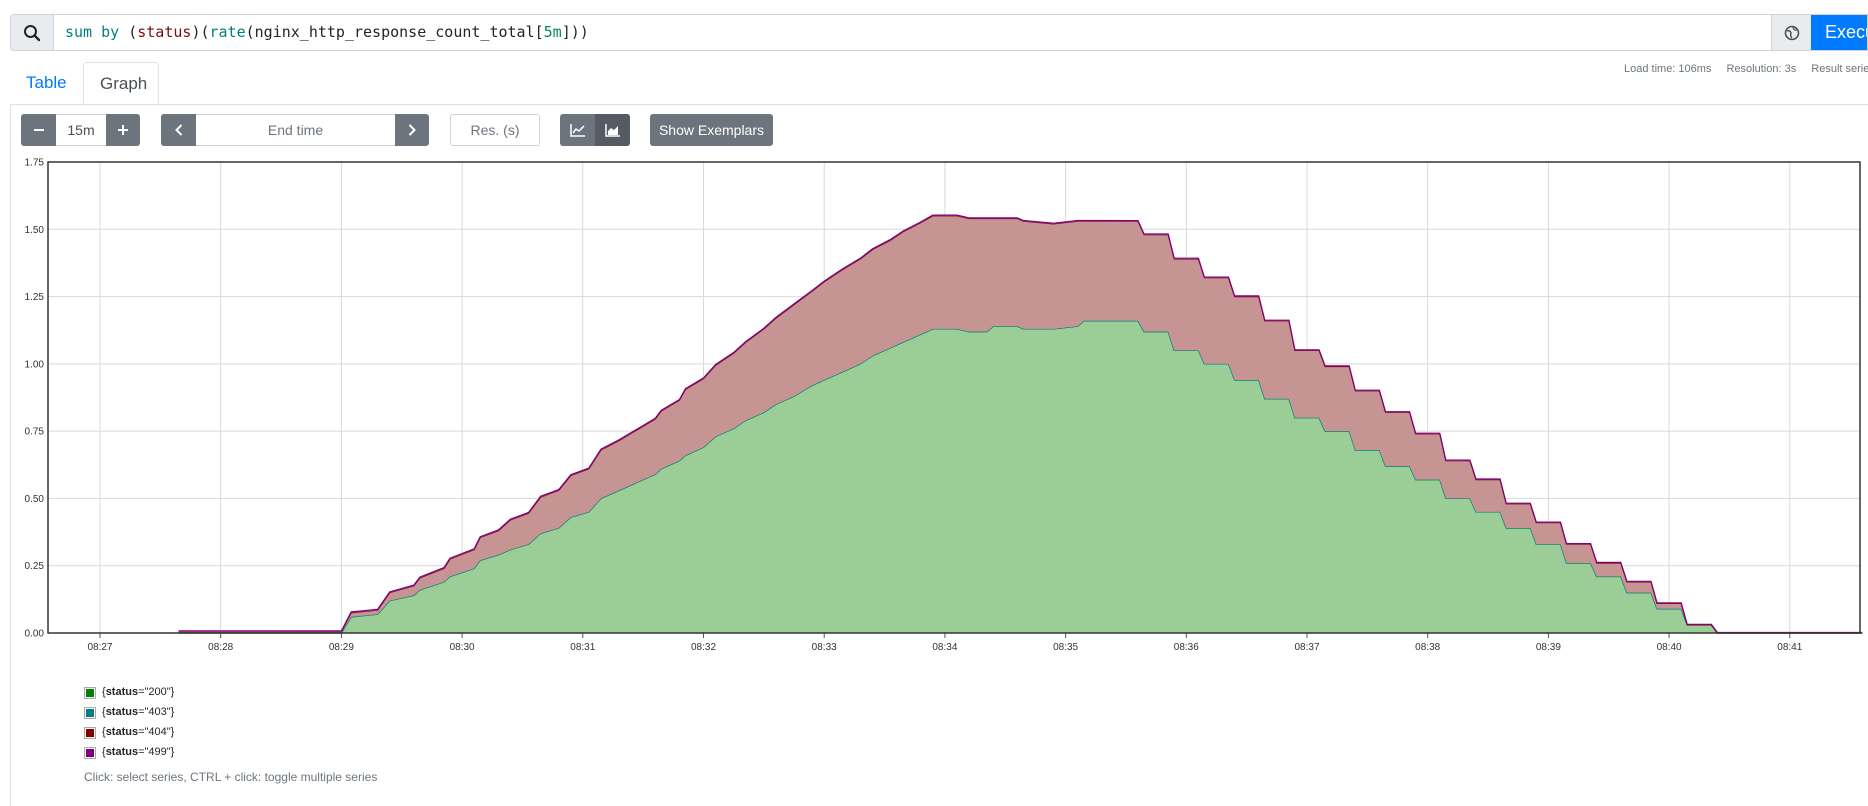 This screenshot has width=1868, height=806. I want to click on legend-item: {status="200"}, so click(230, 692).